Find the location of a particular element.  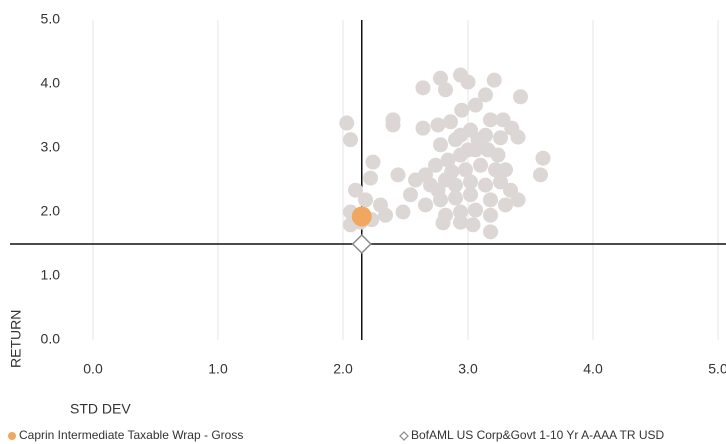

fund-point is located at coordinates (361, 216).